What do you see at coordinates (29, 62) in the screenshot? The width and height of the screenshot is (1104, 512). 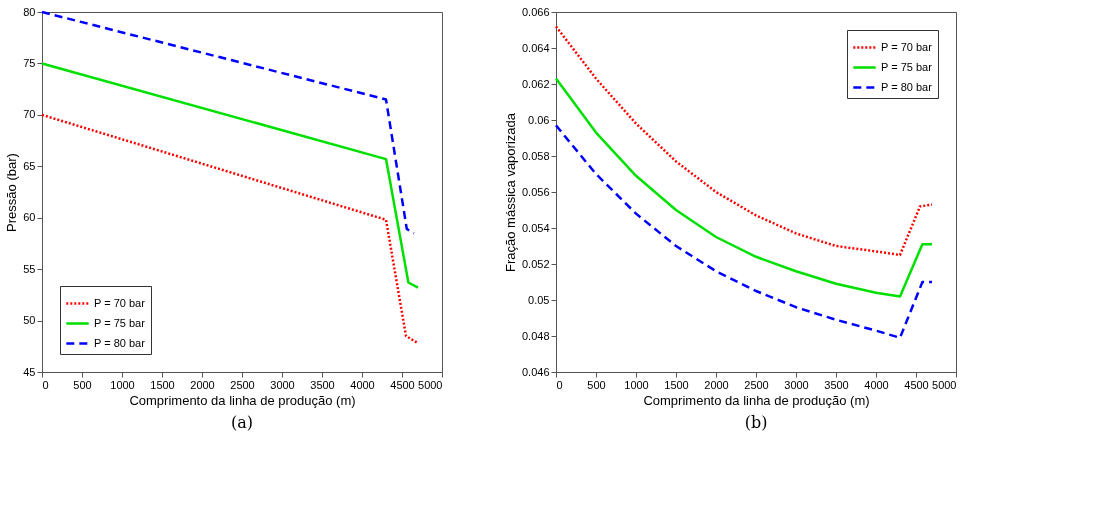 I see `y-tick-label: 75` at bounding box center [29, 62].